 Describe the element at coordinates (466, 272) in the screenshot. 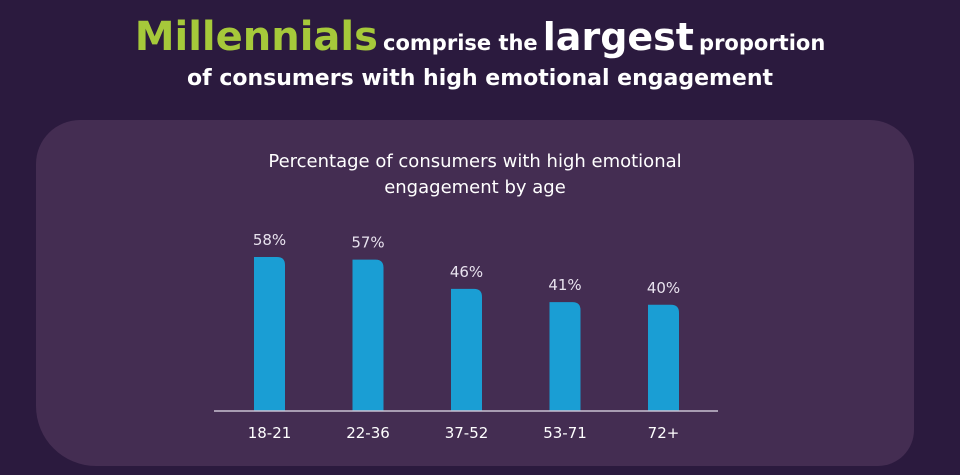

I see `value-label: 46%` at that location.